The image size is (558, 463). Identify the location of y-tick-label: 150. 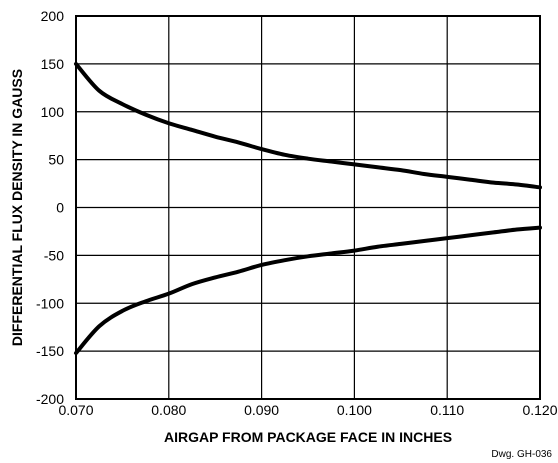
(53, 64).